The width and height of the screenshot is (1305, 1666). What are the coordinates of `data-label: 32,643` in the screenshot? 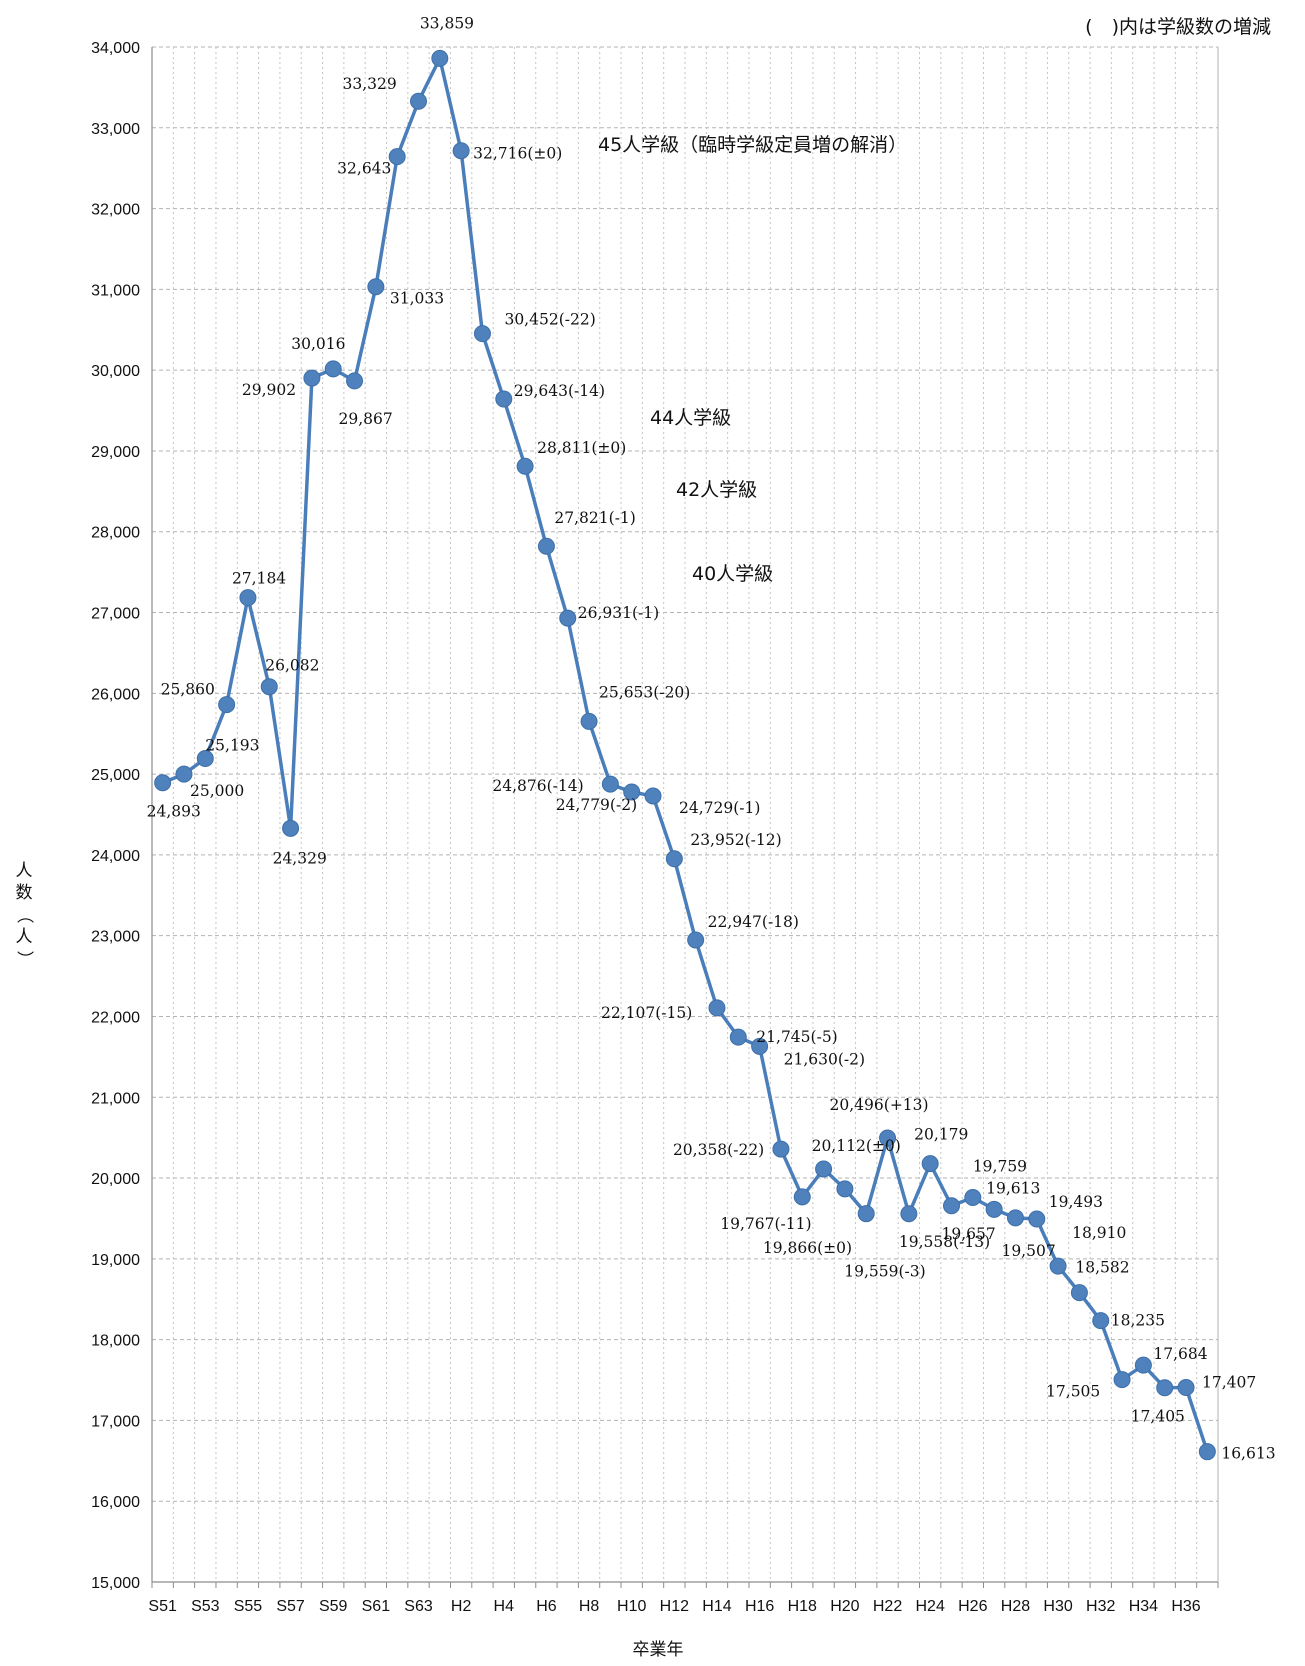 It's located at (364, 169).